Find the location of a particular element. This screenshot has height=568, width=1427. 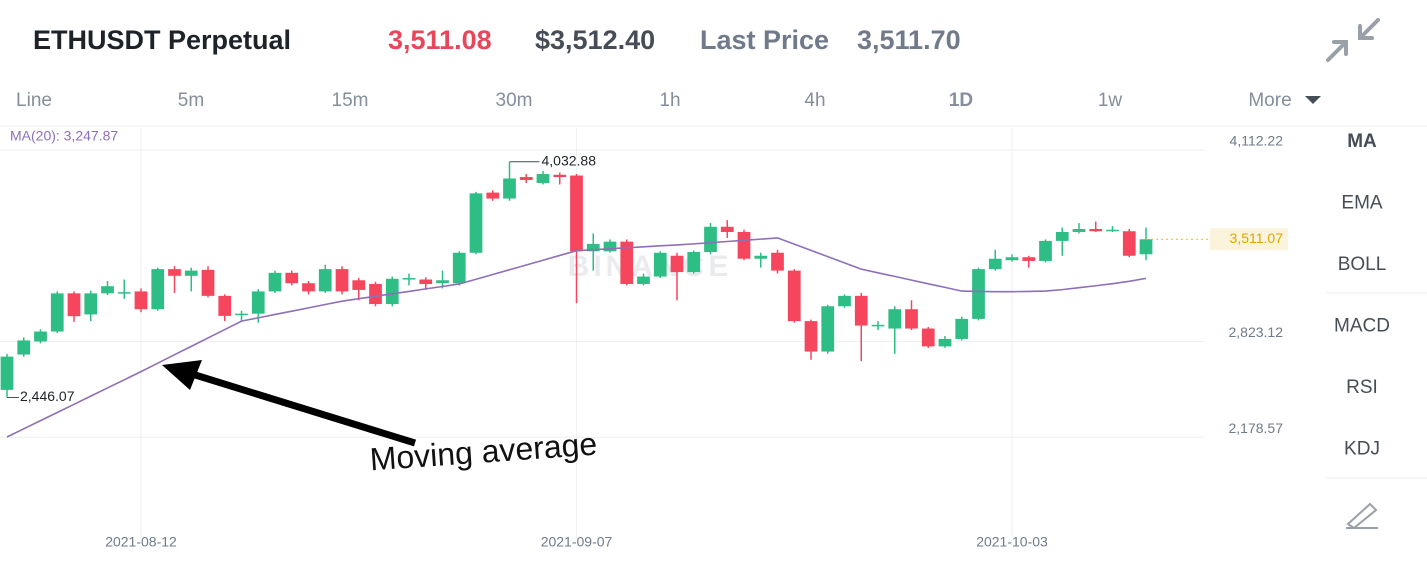

x-tick-label: 2021-08-12 is located at coordinates (141, 542).